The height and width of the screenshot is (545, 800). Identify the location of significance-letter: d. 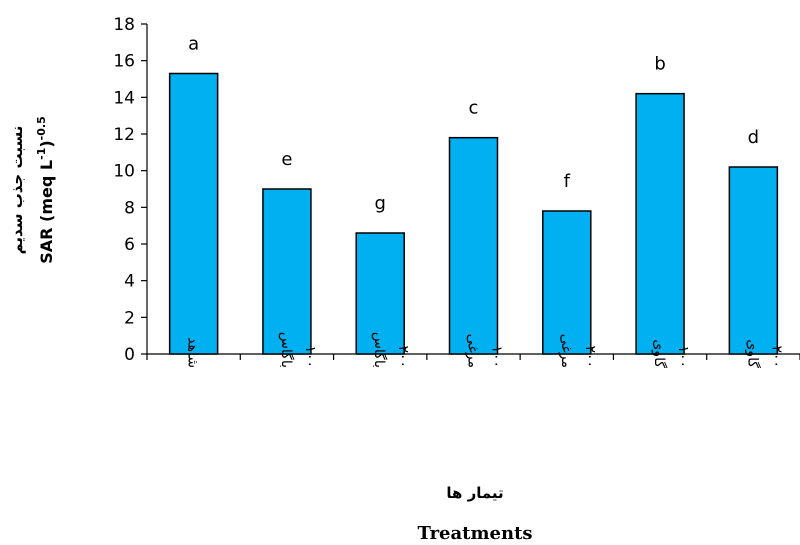
(753, 137).